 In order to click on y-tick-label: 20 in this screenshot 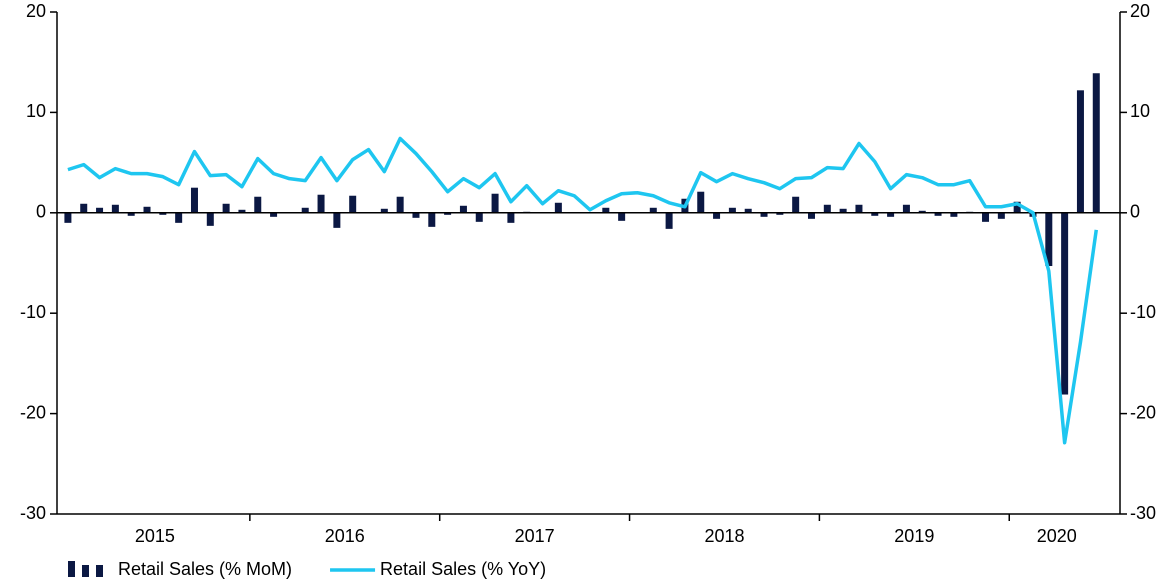, I will do `click(36, 11)`.